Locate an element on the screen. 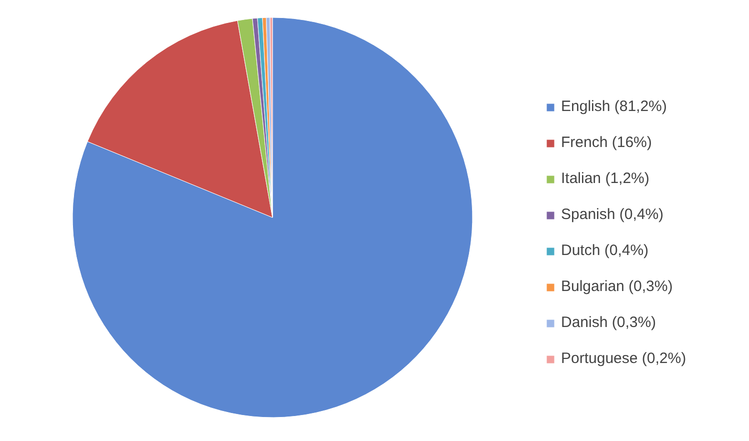  legend-label: French (16%) is located at coordinates (606, 142).